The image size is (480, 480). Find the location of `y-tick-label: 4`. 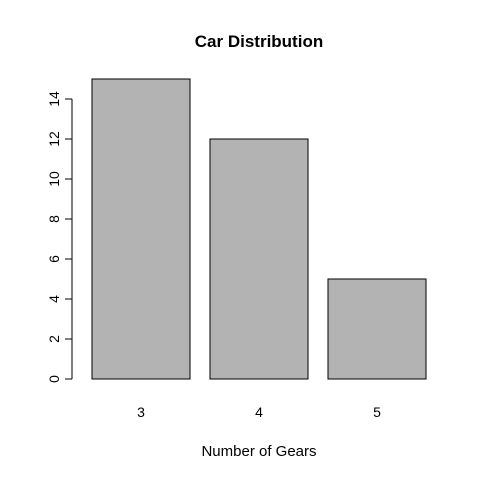

y-tick-label: 4 is located at coordinates (54, 299).